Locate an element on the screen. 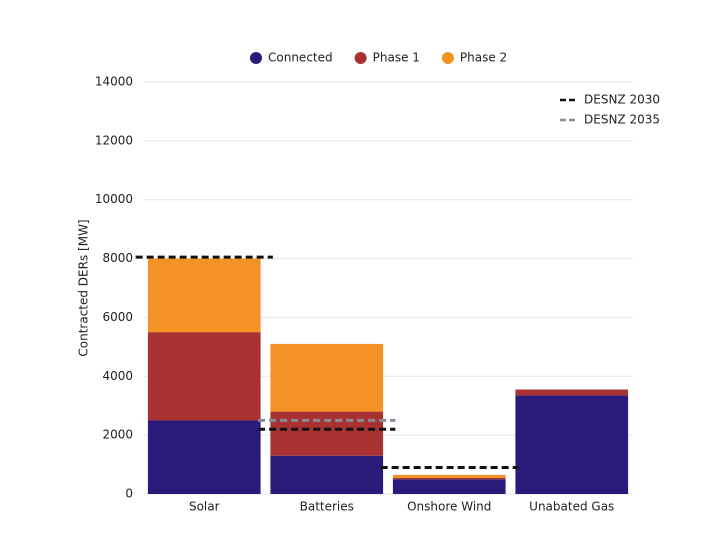 Image resolution: width=720 pixels, height=540 pixels. y-tick-label: 10000 is located at coordinates (114, 199).